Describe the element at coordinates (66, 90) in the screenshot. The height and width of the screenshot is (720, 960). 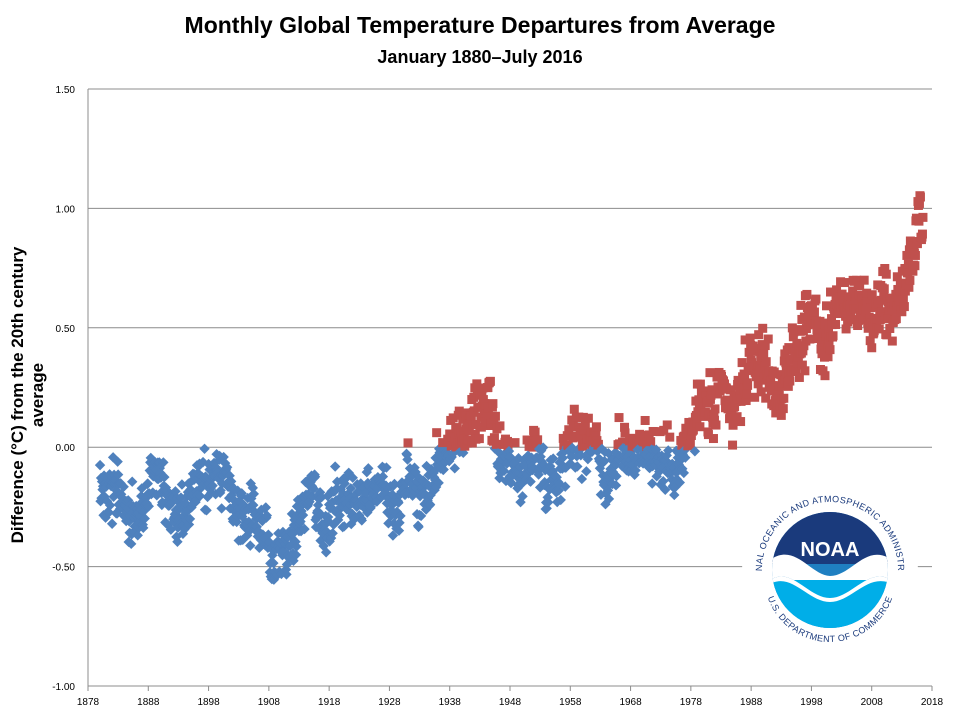
I see `y-tick-label: 1.50` at that location.